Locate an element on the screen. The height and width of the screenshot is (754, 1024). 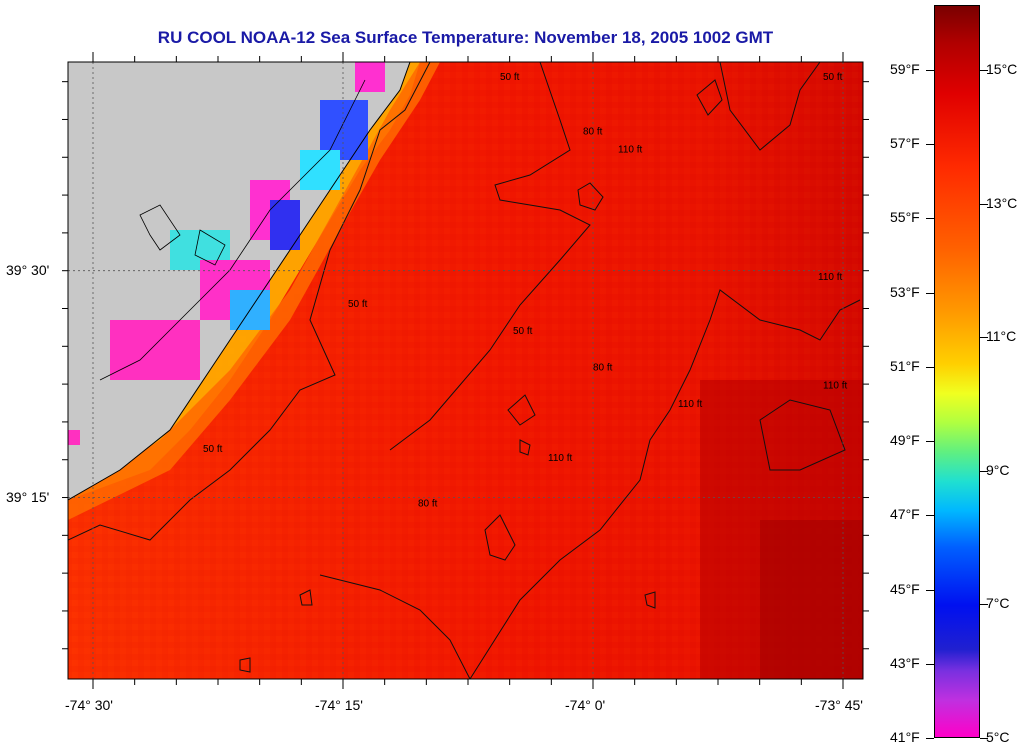
temperature-colorbar is located at coordinates (957, 371).